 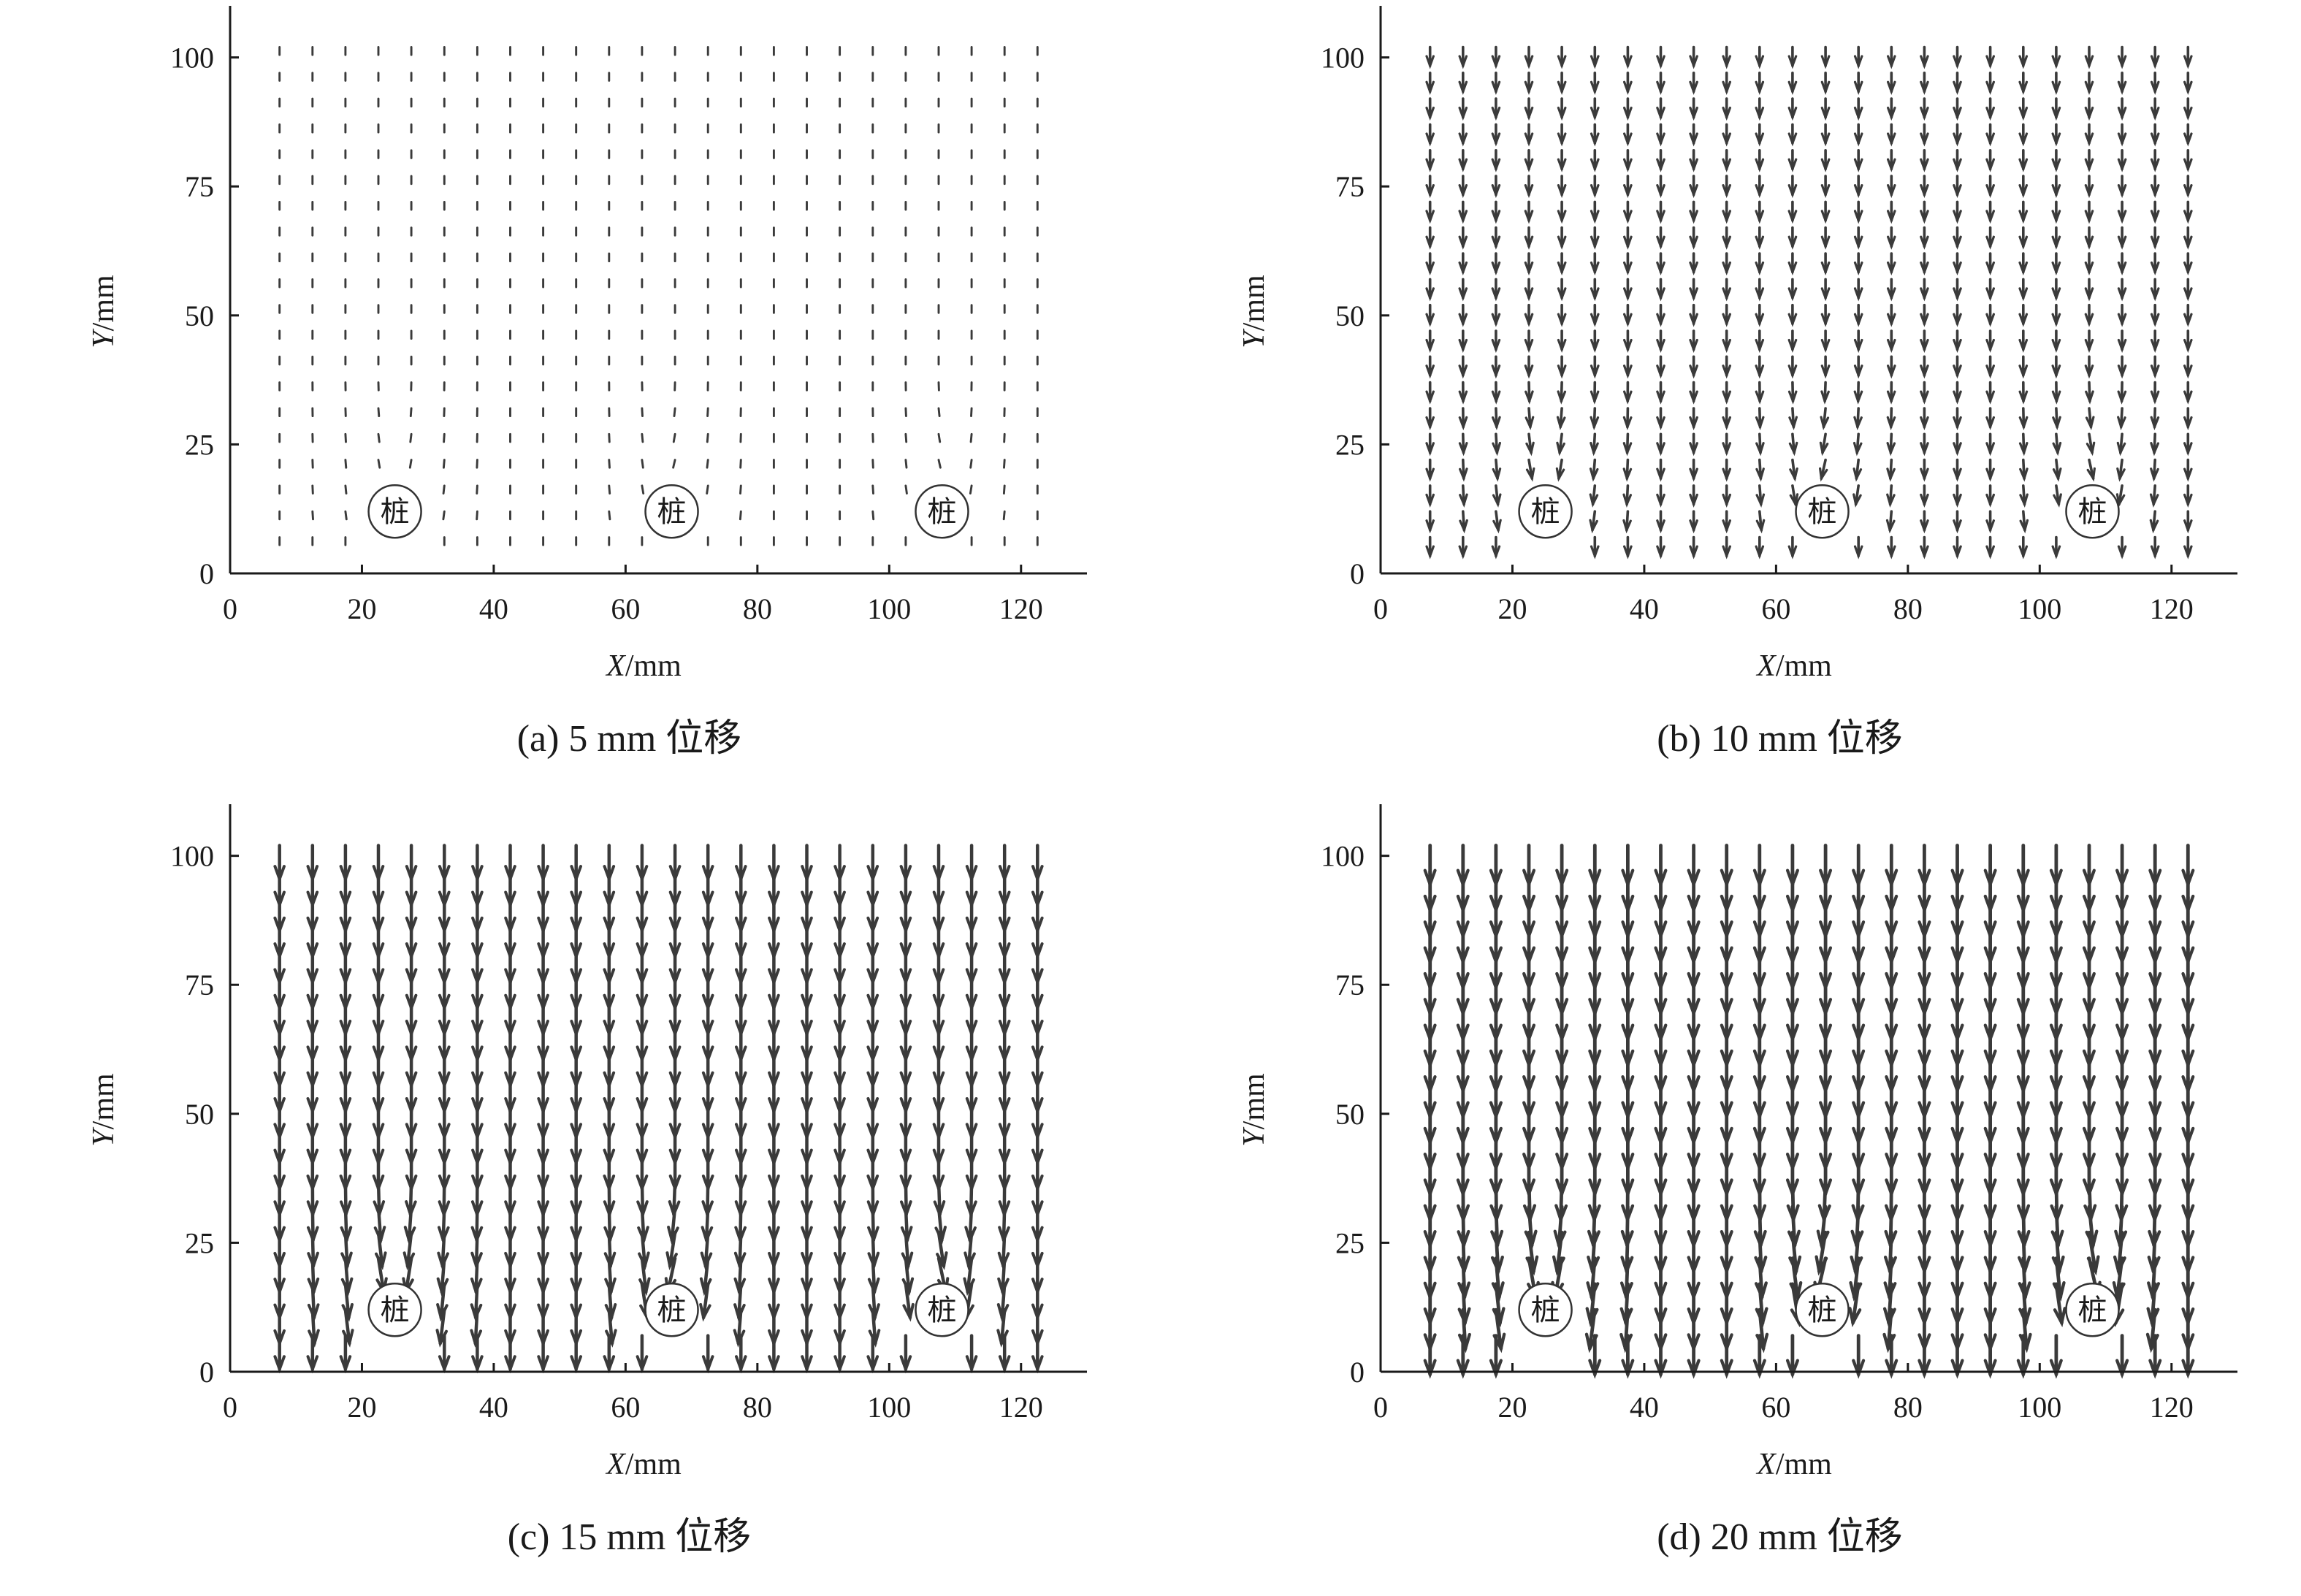 What do you see at coordinates (1350, 1114) in the screenshot?
I see `y-tick-label: 50` at bounding box center [1350, 1114].